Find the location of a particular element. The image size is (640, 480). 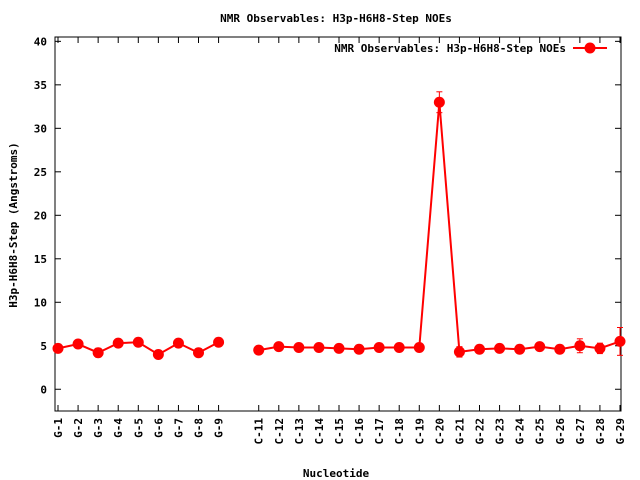

legend: NMR Observables: H3p-H6H8-Step NOEs is located at coordinates (470, 48).